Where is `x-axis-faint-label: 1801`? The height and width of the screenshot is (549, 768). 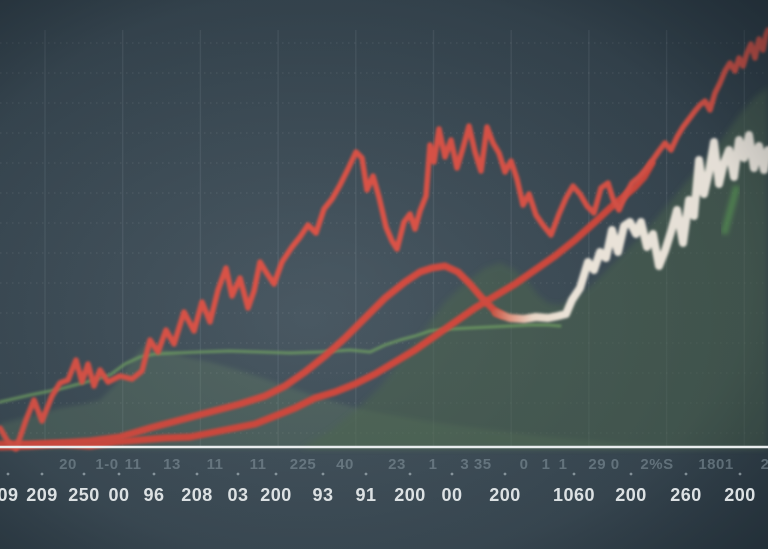 x-axis-faint-label: 1801 is located at coordinates (715, 464).